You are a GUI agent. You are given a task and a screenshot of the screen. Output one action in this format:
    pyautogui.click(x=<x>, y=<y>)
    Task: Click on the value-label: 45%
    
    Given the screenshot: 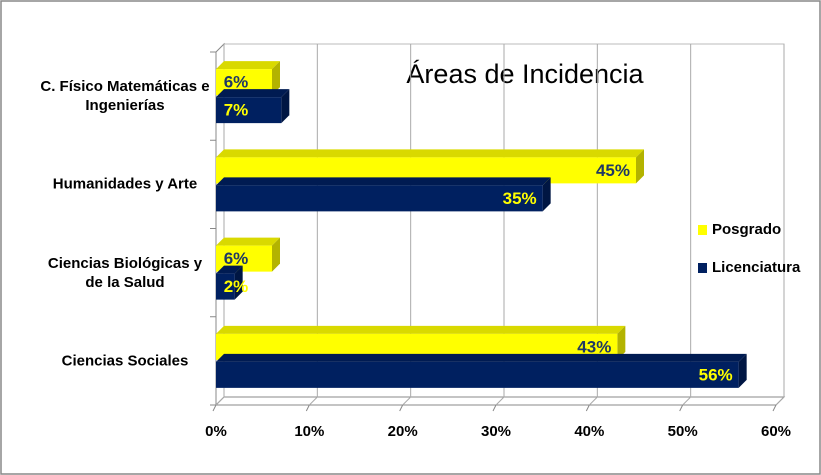 What is the action you would take?
    pyautogui.click(x=613, y=170)
    